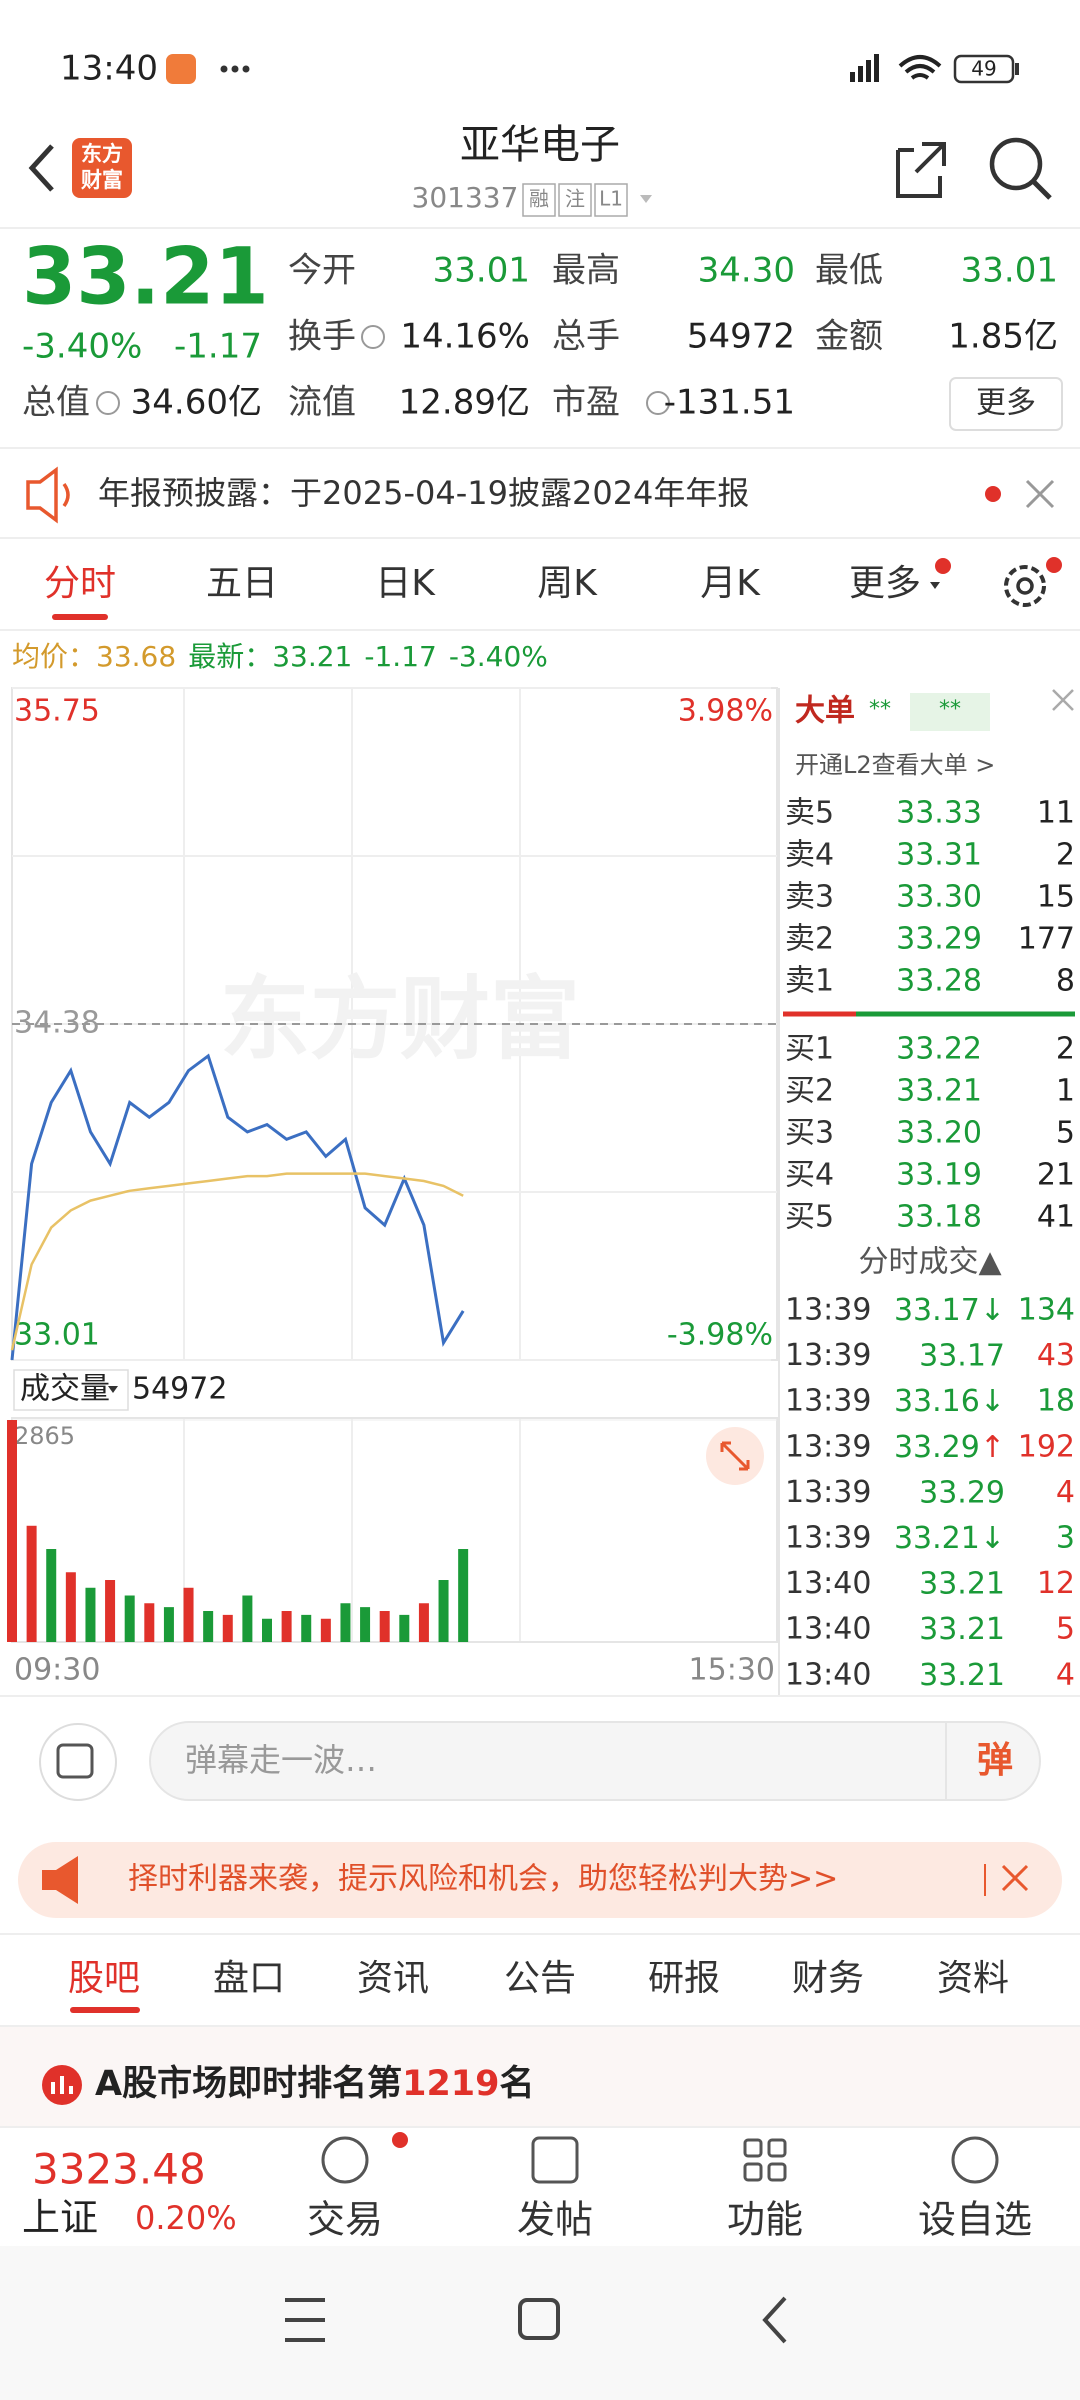  What do you see at coordinates (809, 981) in the screenshot?
I see `level-label: 卖1` at bounding box center [809, 981].